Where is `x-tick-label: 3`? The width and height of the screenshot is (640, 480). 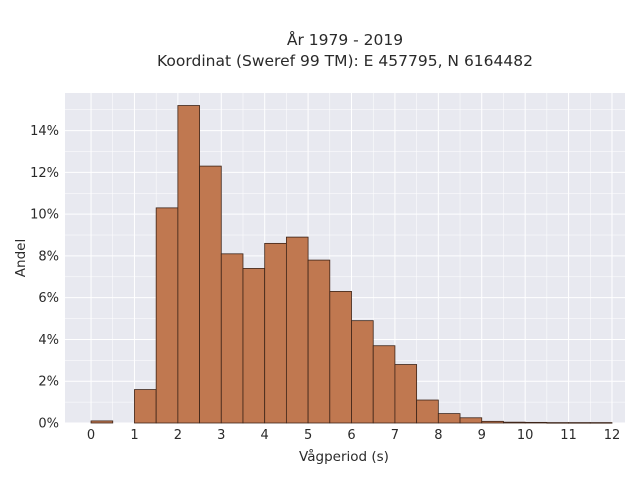
x-tick-label: 3 is located at coordinates (221, 435).